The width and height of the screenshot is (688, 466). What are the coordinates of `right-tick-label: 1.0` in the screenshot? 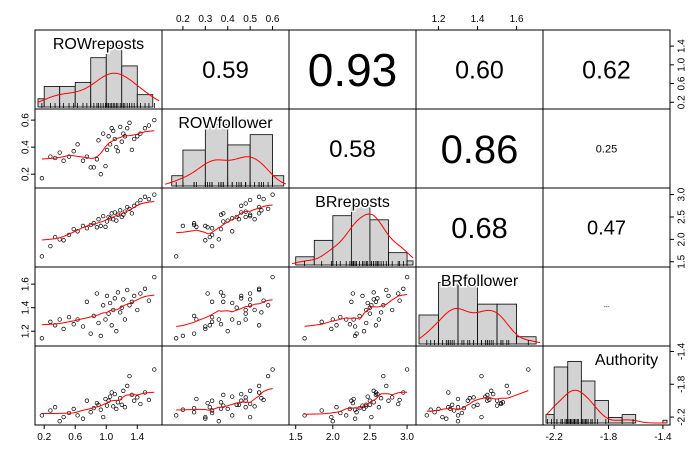 It's located at (682, 64).